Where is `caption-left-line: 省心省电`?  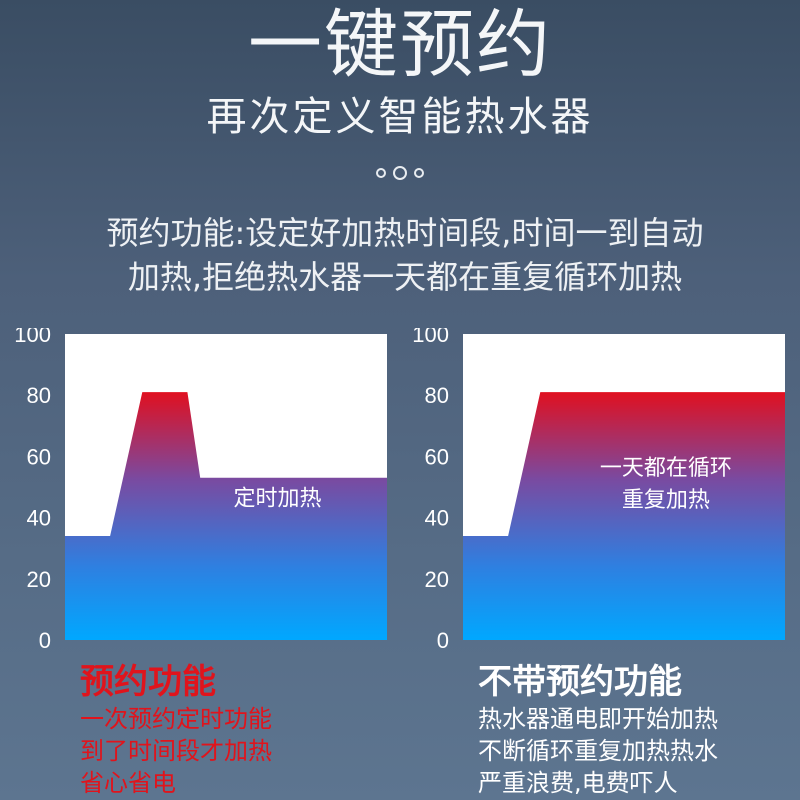
caption-left-line: 省心省电 is located at coordinates (128, 783).